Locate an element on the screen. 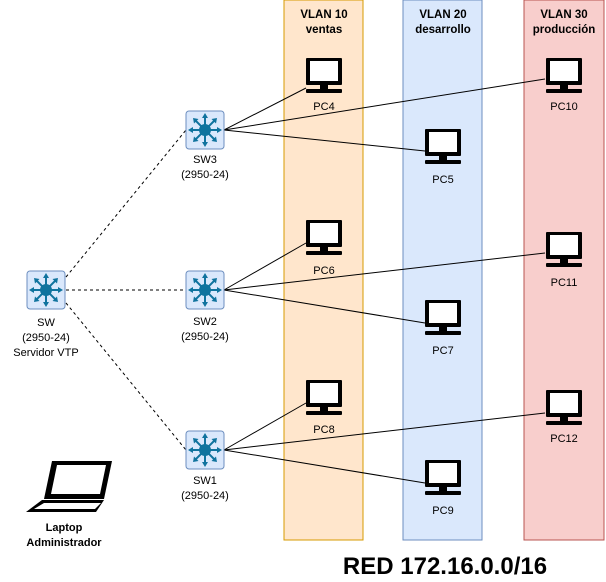 The height and width of the screenshot is (582, 606). switch-sw2-name: SW2 is located at coordinates (205, 322).